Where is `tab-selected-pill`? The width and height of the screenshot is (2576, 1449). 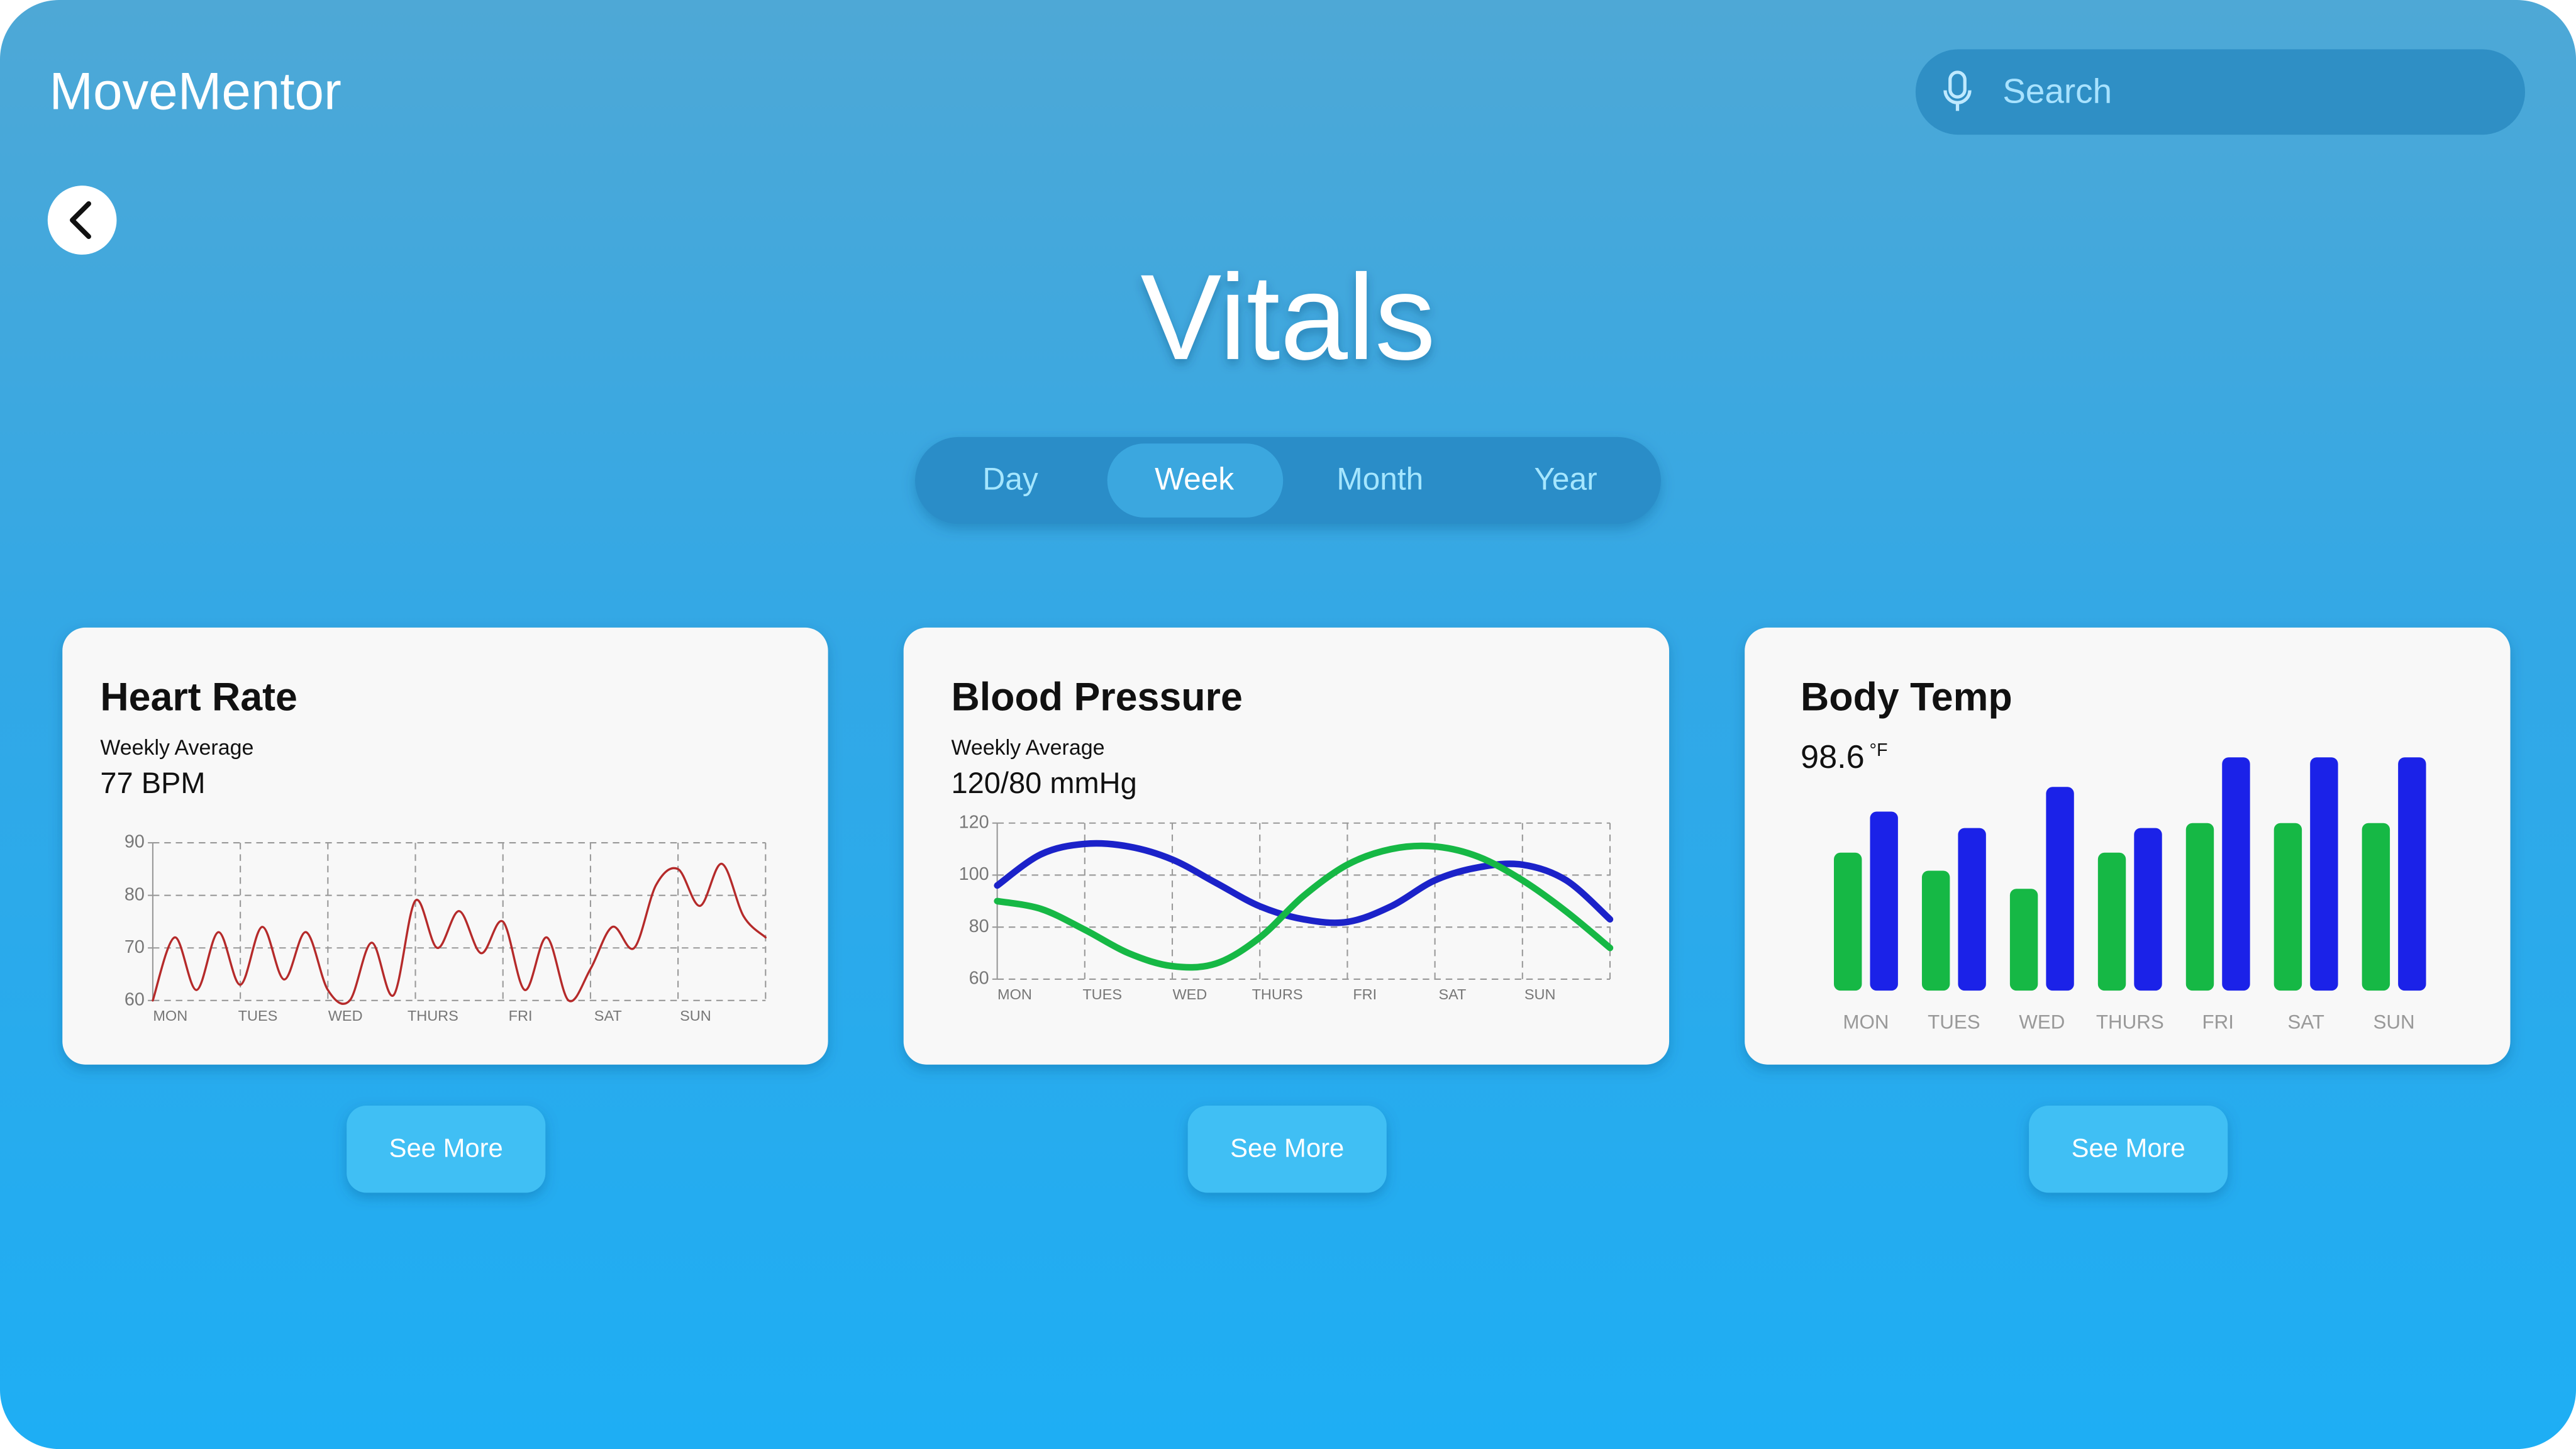 tab-selected-pill is located at coordinates (1195, 480).